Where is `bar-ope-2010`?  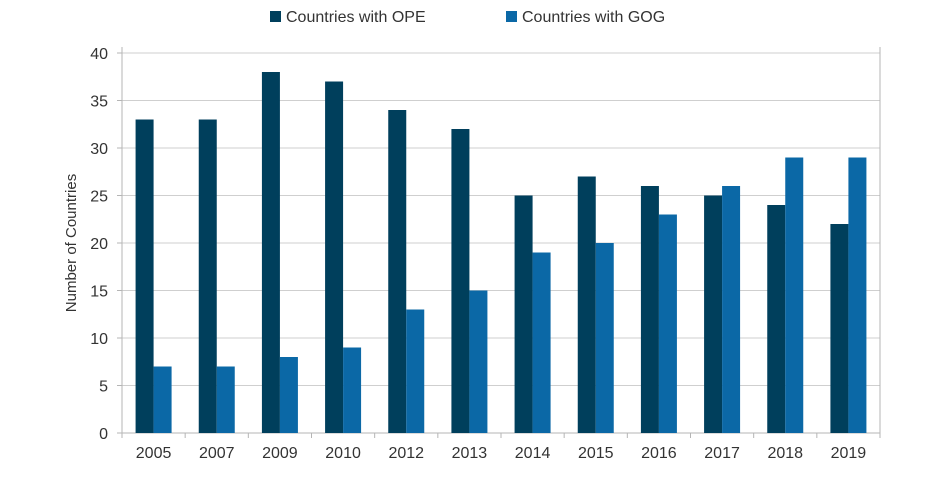 bar-ope-2010 is located at coordinates (334, 257).